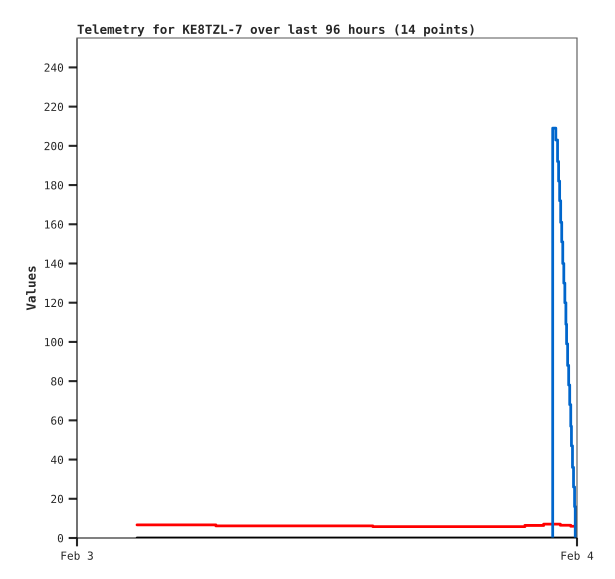 Image resolution: width=615 pixels, height=579 pixels. I want to click on y-tick-label: 220, so click(54, 107).